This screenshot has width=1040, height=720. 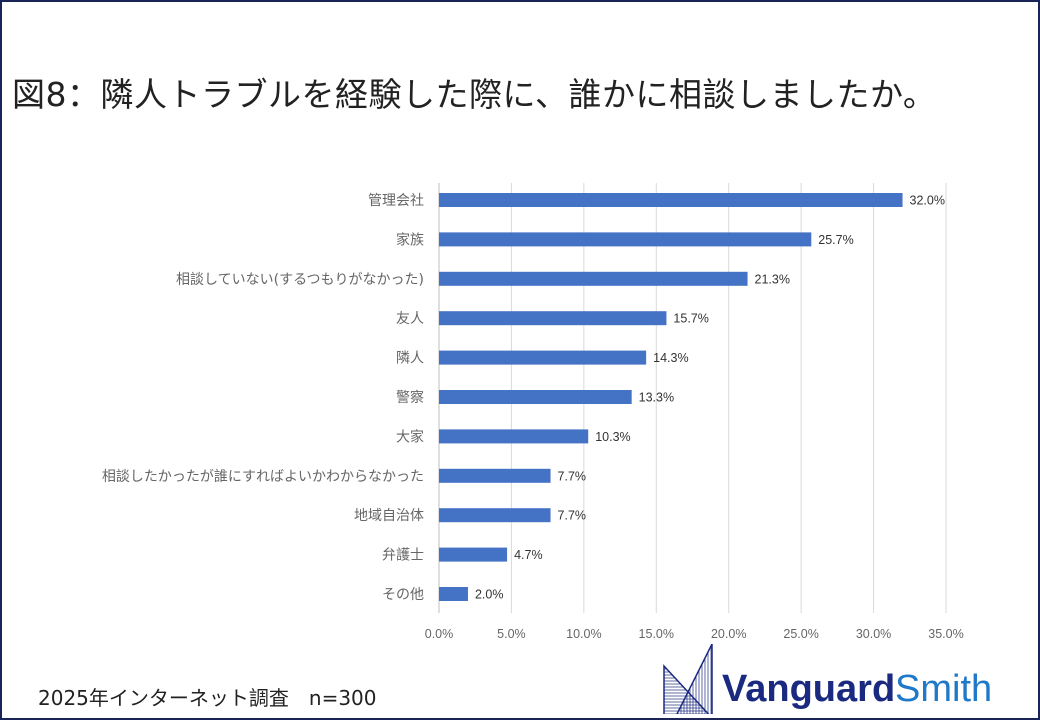 What do you see at coordinates (489, 595) in the screenshot?
I see `data-label: 2.0%` at bounding box center [489, 595].